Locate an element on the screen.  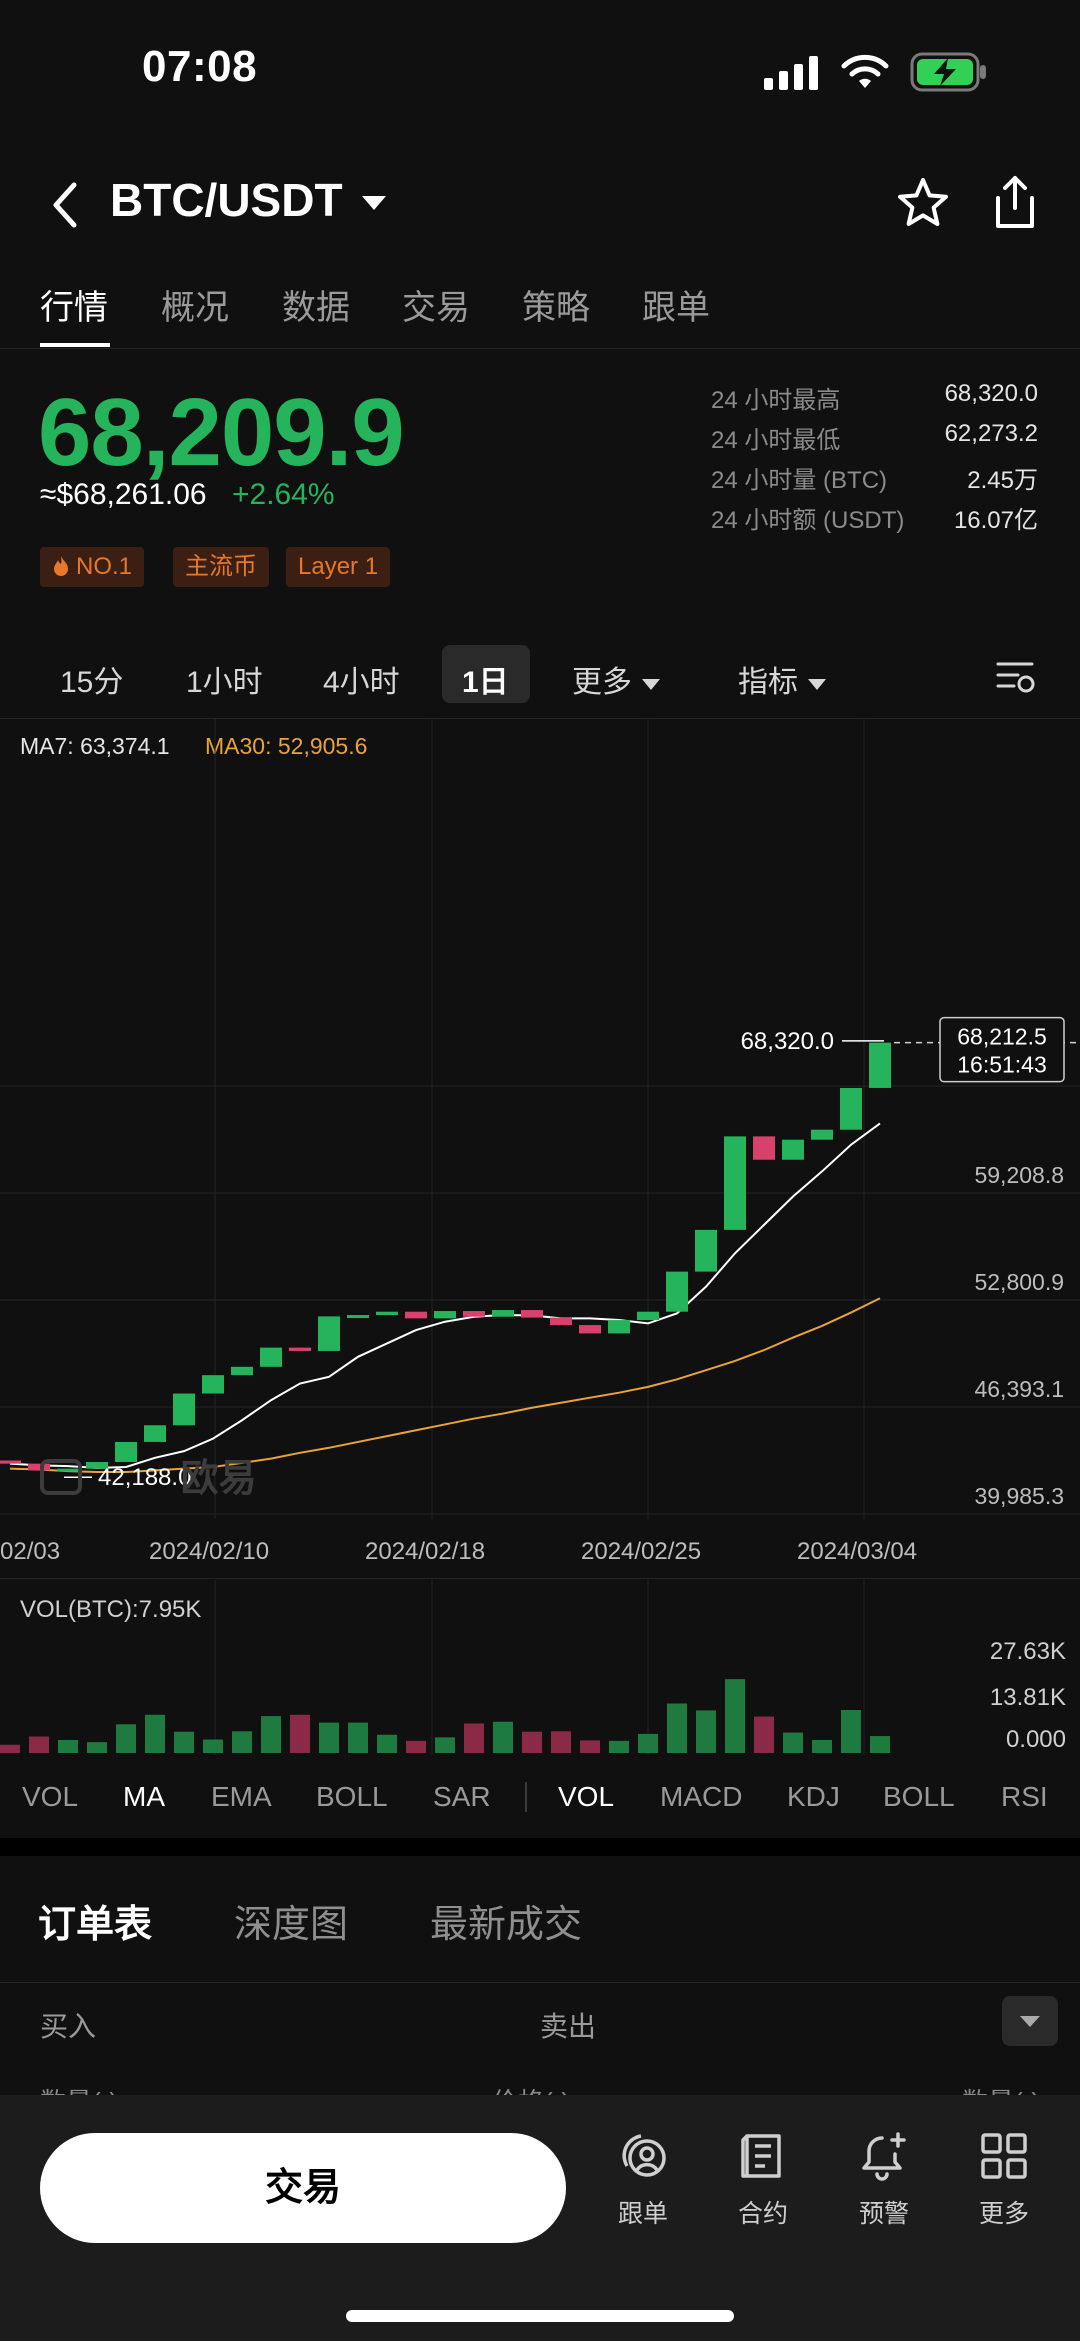
sub-indicator-kdj: KDJ is located at coordinates (813, 1796).